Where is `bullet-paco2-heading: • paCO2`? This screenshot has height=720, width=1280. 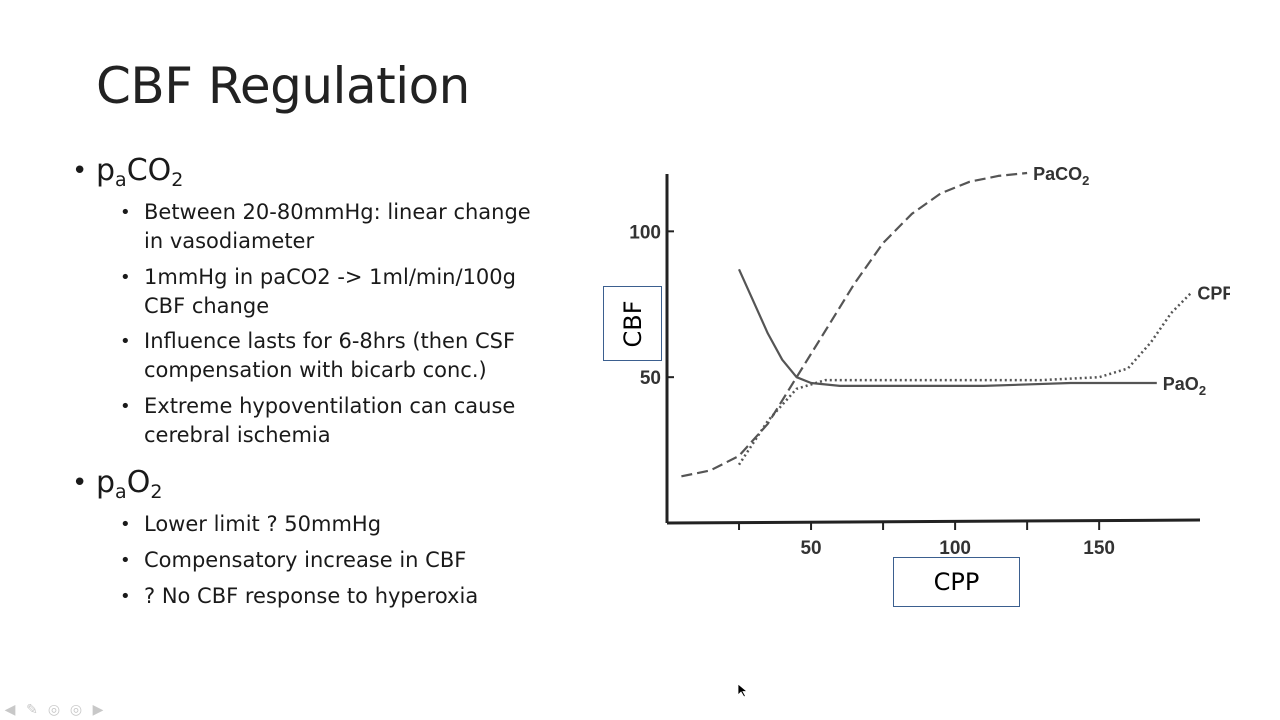
bullet-paco2-heading: • paCO2 is located at coordinates (128, 172).